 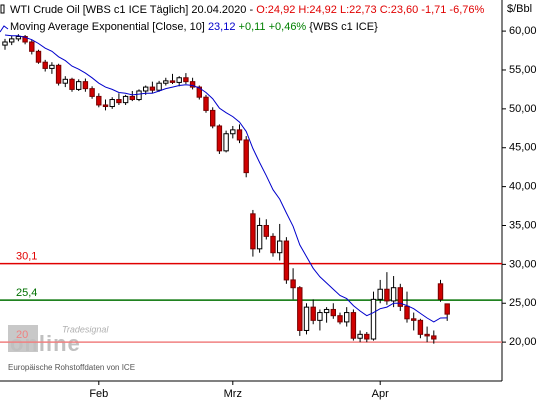 I want to click on x-tick-label: Feb, so click(x=98, y=394).